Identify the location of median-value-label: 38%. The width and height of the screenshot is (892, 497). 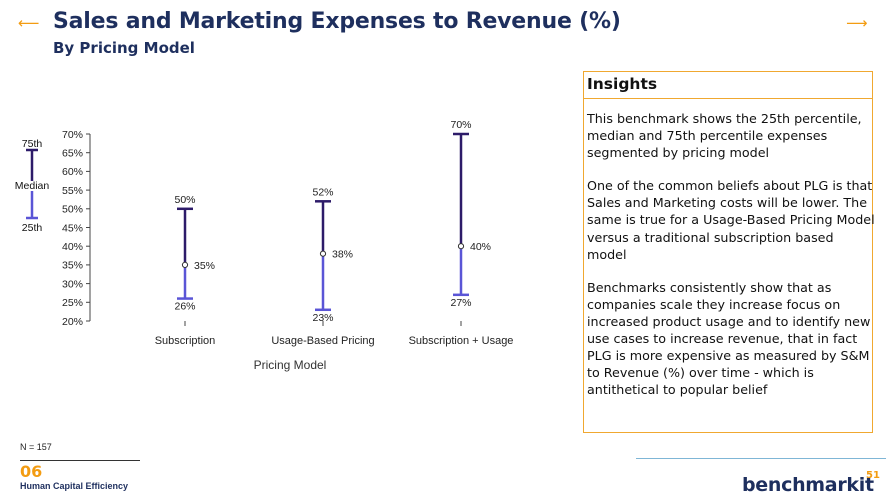
(342, 255).